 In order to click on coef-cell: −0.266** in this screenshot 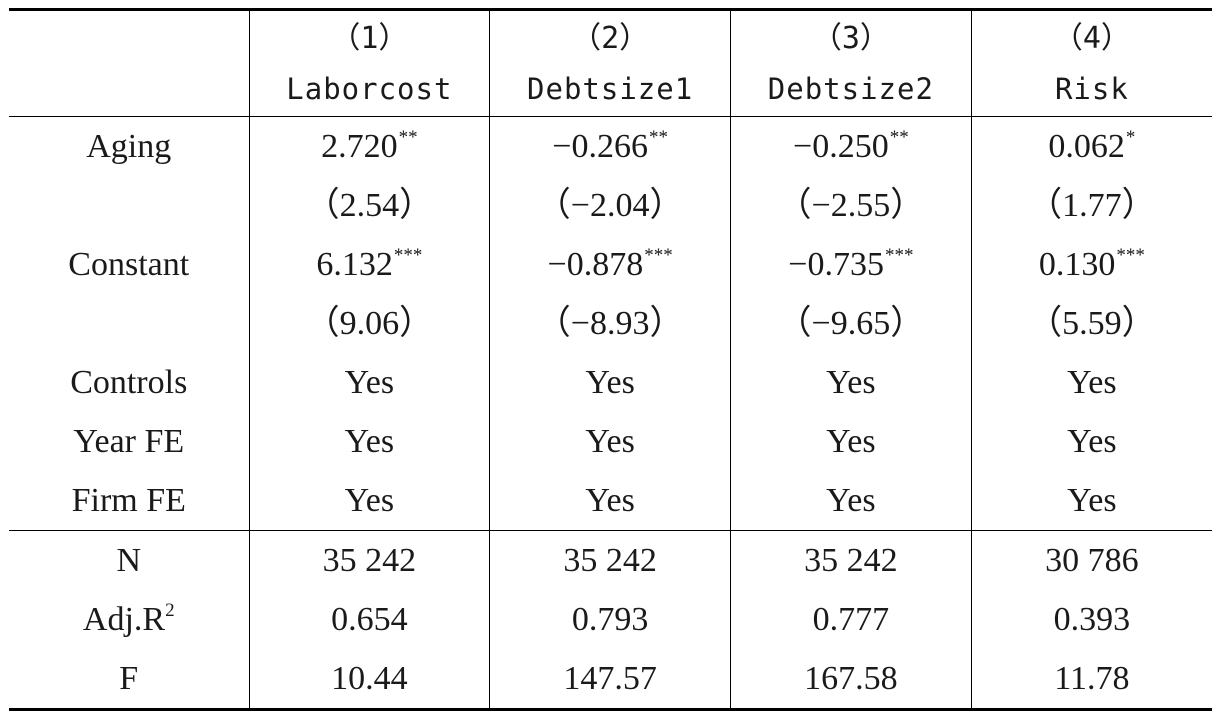, I will do `click(610, 146)`.